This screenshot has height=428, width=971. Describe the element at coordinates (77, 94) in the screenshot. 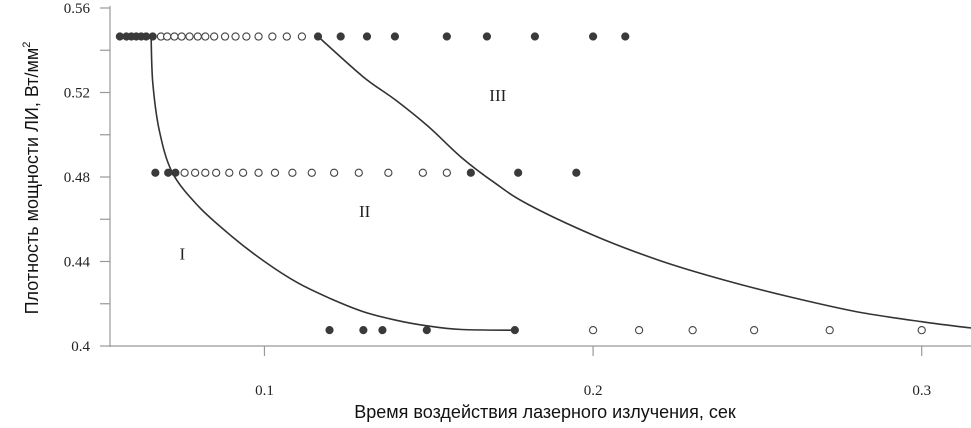

I see `y-tick-label: 0.52` at that location.